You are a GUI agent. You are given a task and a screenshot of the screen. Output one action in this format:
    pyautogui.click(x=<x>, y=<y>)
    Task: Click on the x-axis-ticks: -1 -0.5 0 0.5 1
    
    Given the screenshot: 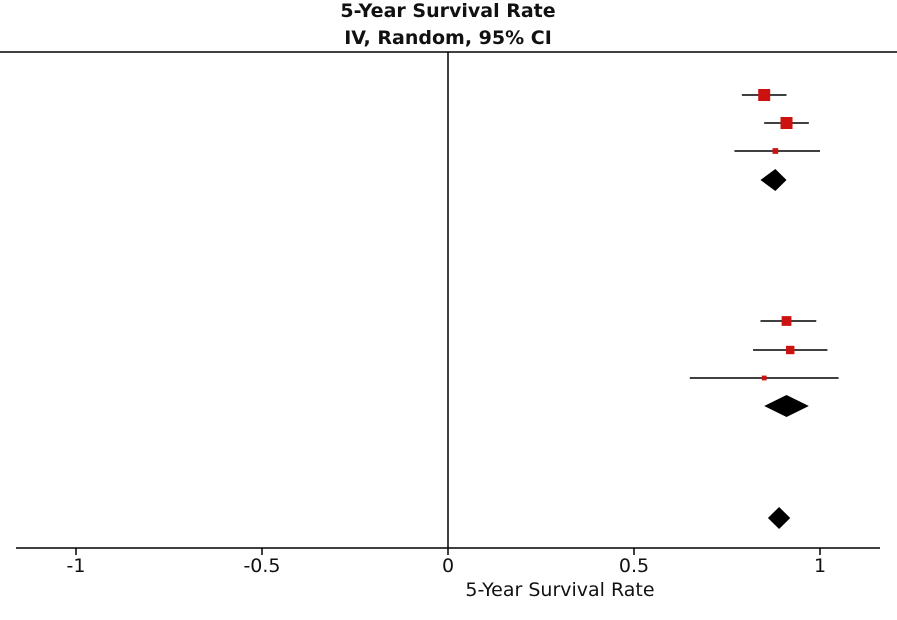 What is the action you would take?
    pyautogui.click(x=446, y=562)
    